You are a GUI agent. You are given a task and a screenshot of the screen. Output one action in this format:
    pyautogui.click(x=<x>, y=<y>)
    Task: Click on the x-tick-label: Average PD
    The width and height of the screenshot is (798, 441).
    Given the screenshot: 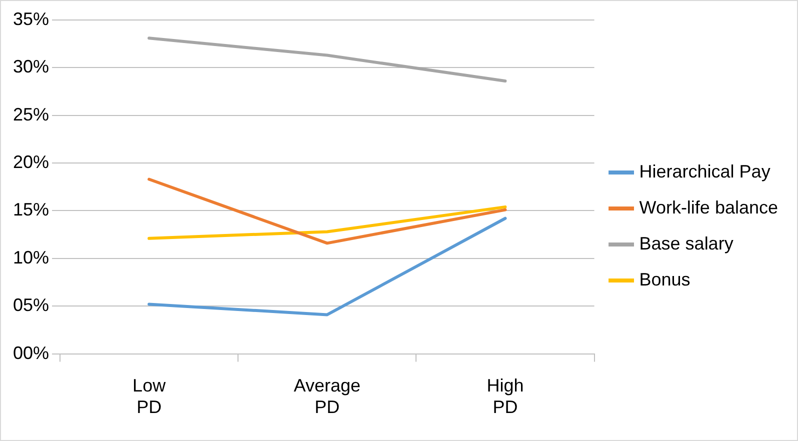 What is the action you would take?
    pyautogui.click(x=327, y=397)
    